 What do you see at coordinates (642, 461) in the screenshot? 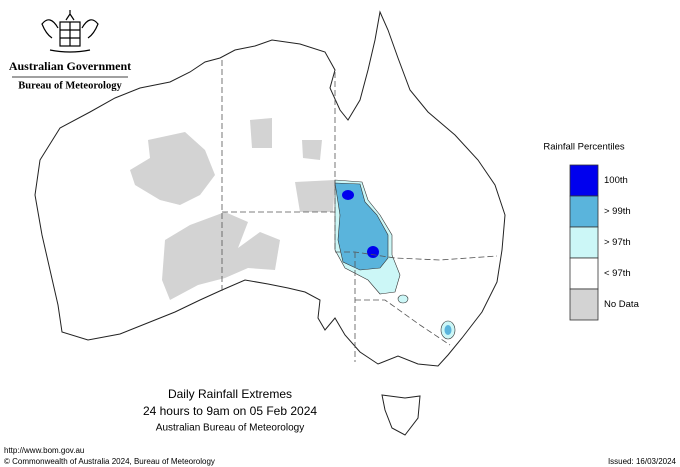
I see `issued: Issued: 16/03/2024` at bounding box center [642, 461].